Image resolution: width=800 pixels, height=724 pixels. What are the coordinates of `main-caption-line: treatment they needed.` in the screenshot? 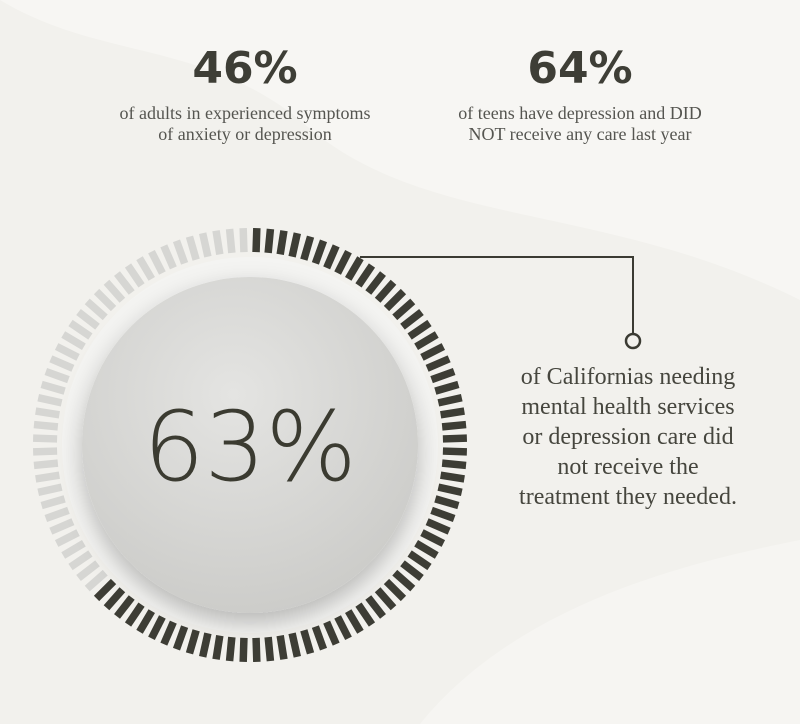 It's located at (628, 497).